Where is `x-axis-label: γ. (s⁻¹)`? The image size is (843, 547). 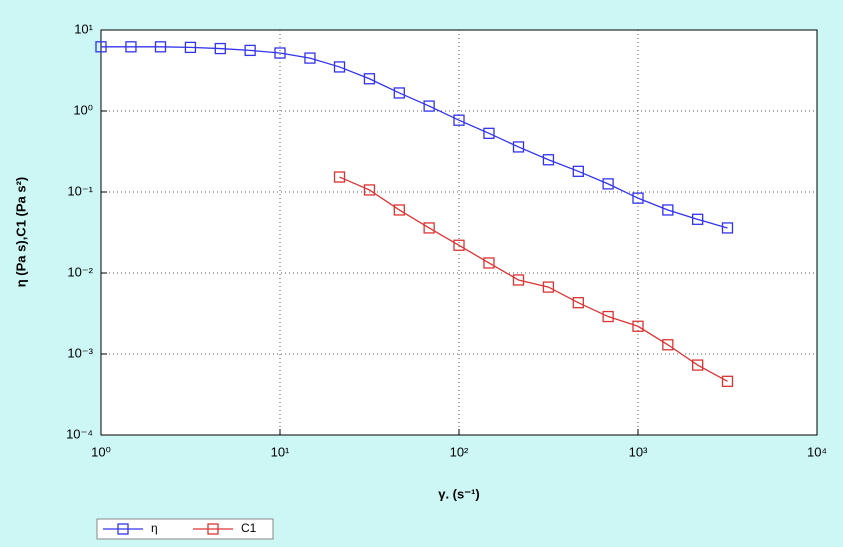
x-axis-label: γ. (s⁻¹) is located at coordinates (459, 493).